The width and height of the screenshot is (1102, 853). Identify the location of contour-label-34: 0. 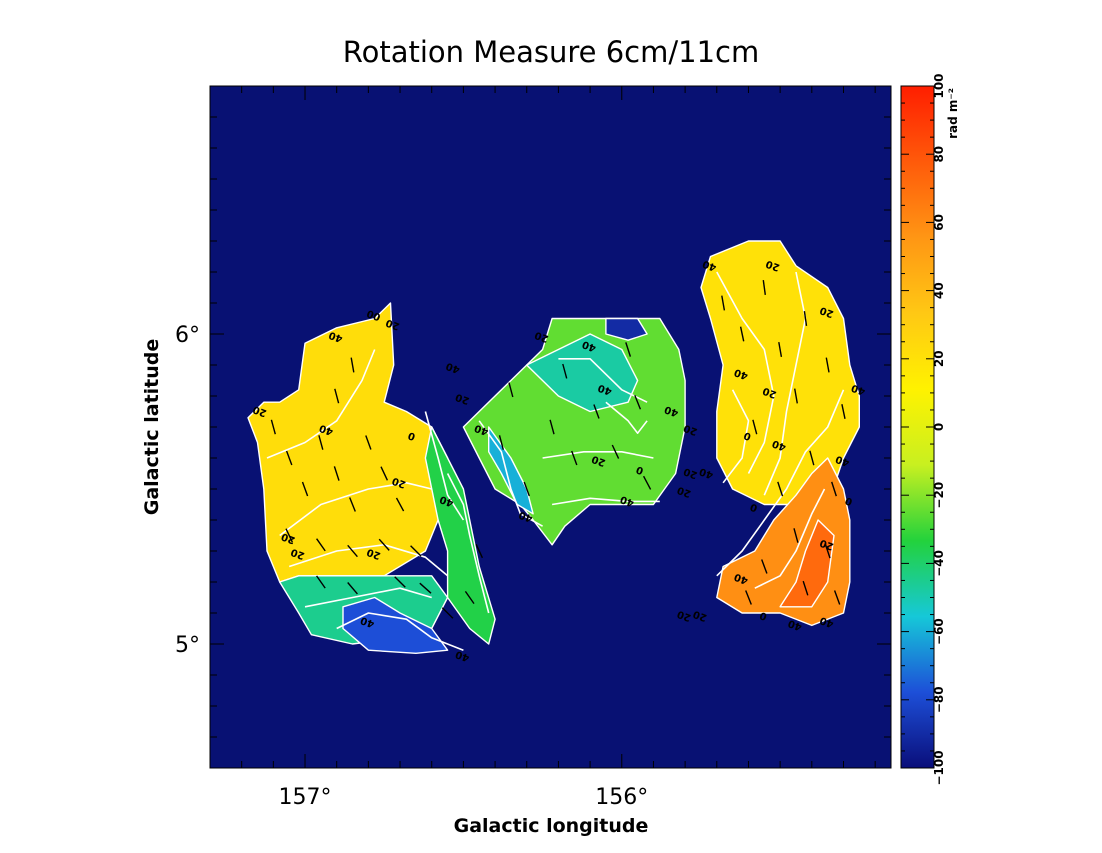
(754, 506).